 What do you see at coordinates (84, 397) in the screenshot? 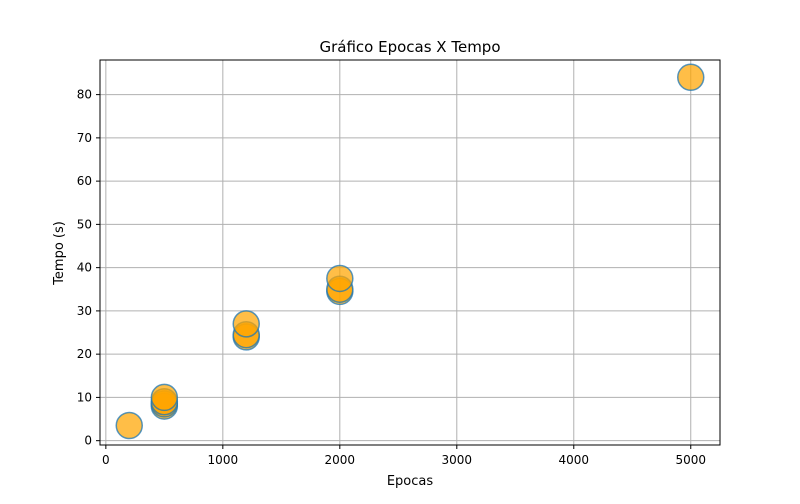
I see `y-tick-label: 10` at bounding box center [84, 397].